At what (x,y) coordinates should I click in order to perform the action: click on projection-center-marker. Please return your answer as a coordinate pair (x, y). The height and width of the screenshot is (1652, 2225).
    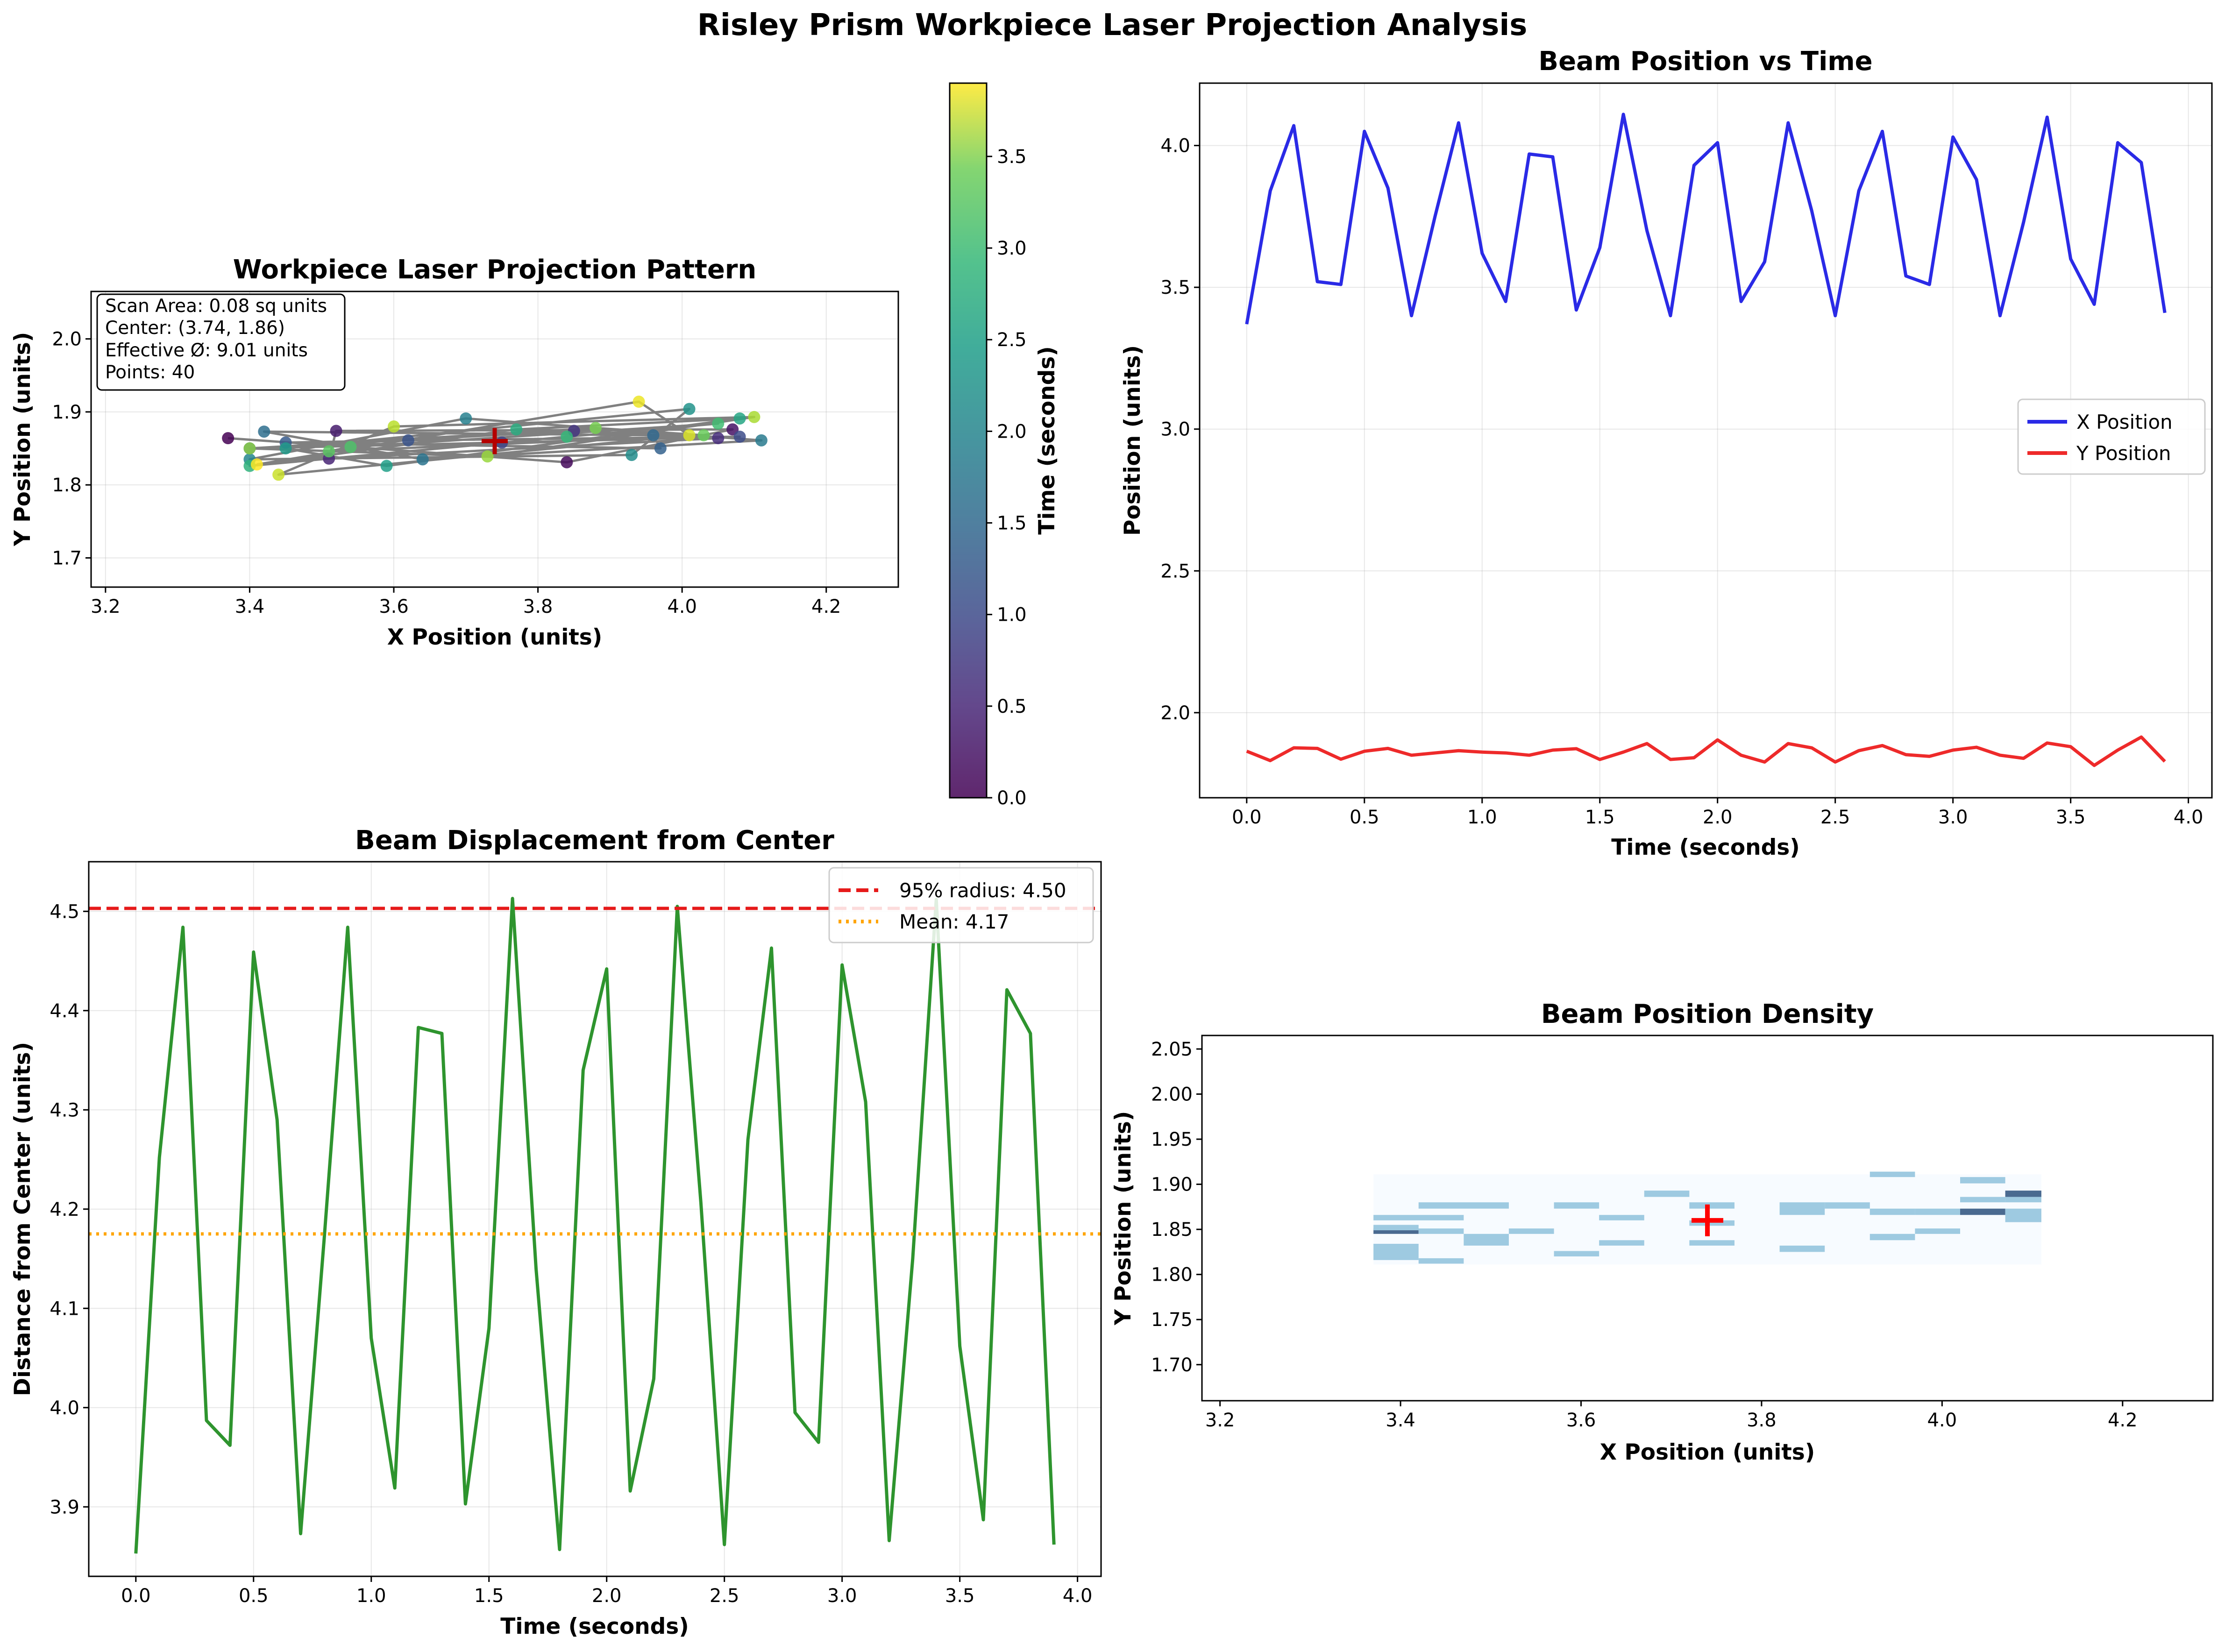
    Looking at the image, I should click on (495, 441).